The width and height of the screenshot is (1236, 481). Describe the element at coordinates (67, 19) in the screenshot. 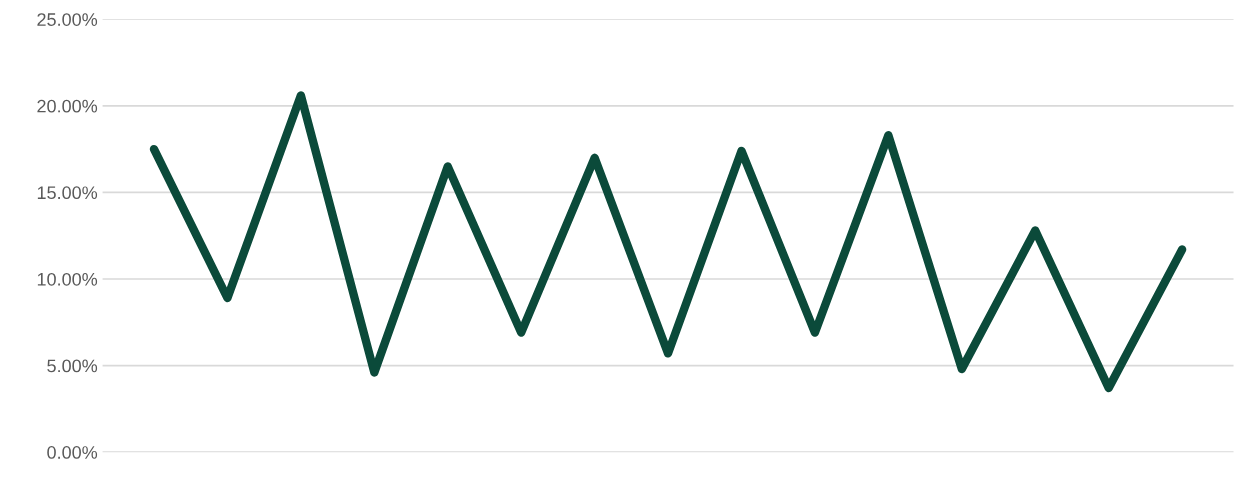

I see `y-tick-label: 25.00%` at that location.